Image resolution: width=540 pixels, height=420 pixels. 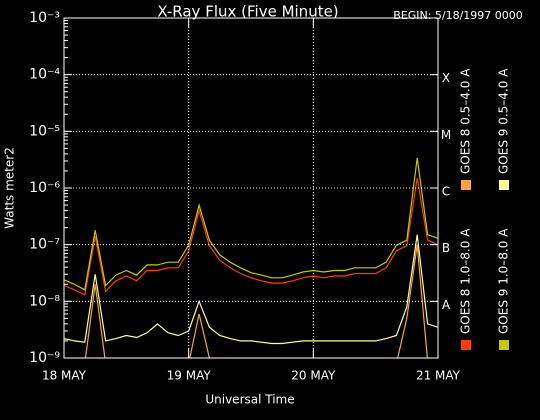 What do you see at coordinates (446, 135) in the screenshot?
I see `flare-class-label: M` at bounding box center [446, 135].